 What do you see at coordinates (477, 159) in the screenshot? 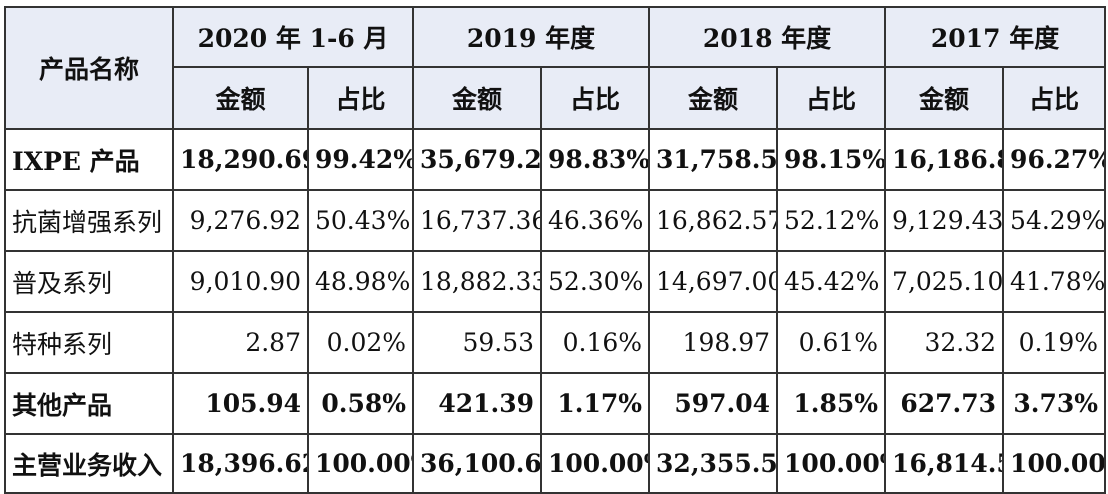
I see `amount-cell: 35,679.22` at bounding box center [477, 159].